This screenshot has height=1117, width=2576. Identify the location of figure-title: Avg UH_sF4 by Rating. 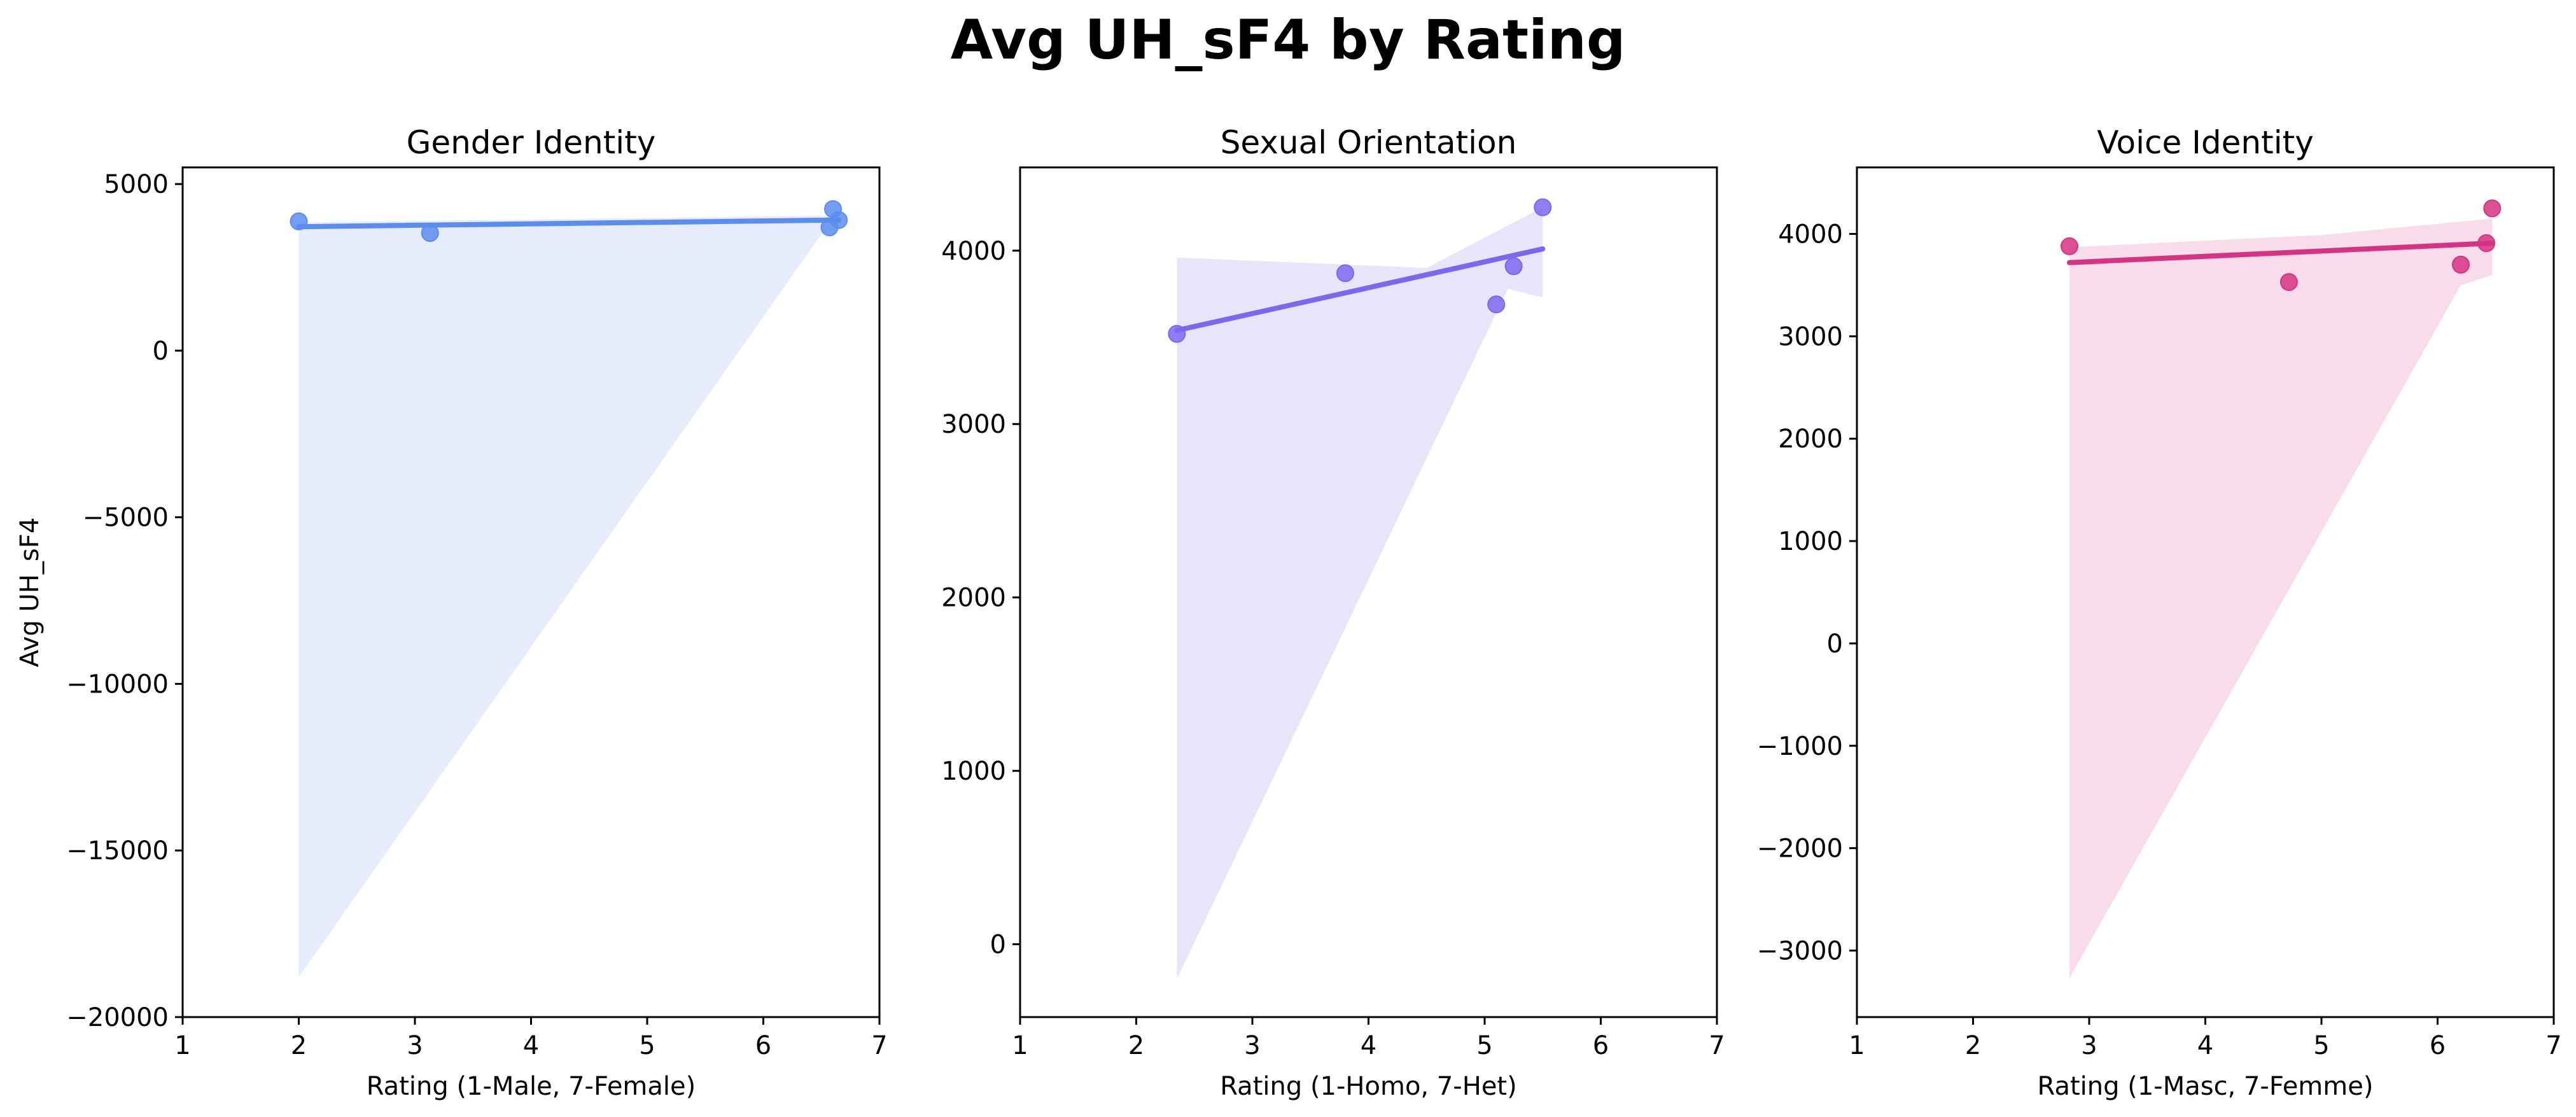
(1288, 40).